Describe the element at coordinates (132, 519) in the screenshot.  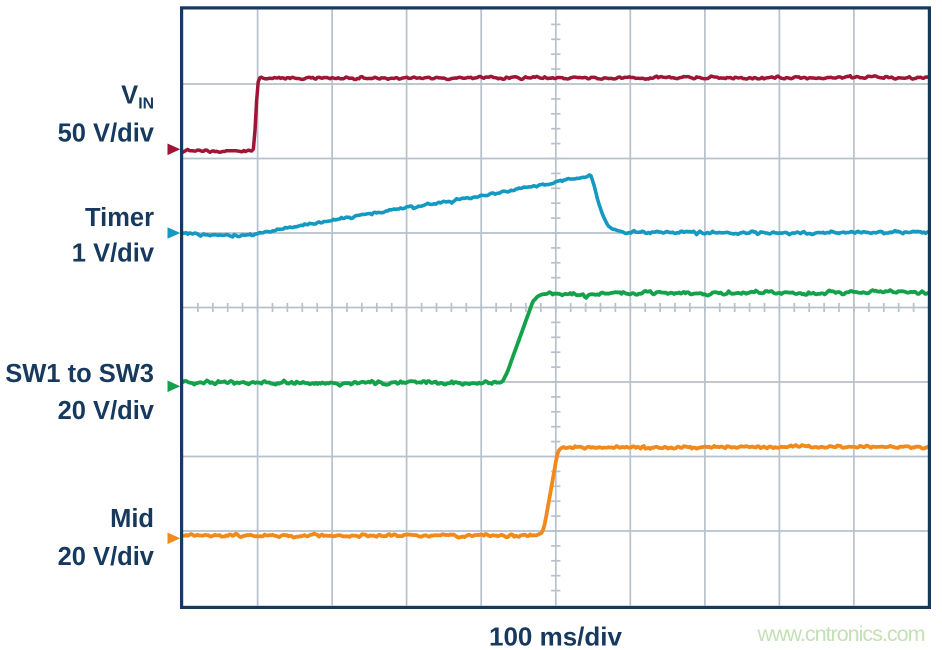
I see `svg-text: Mid` at that location.